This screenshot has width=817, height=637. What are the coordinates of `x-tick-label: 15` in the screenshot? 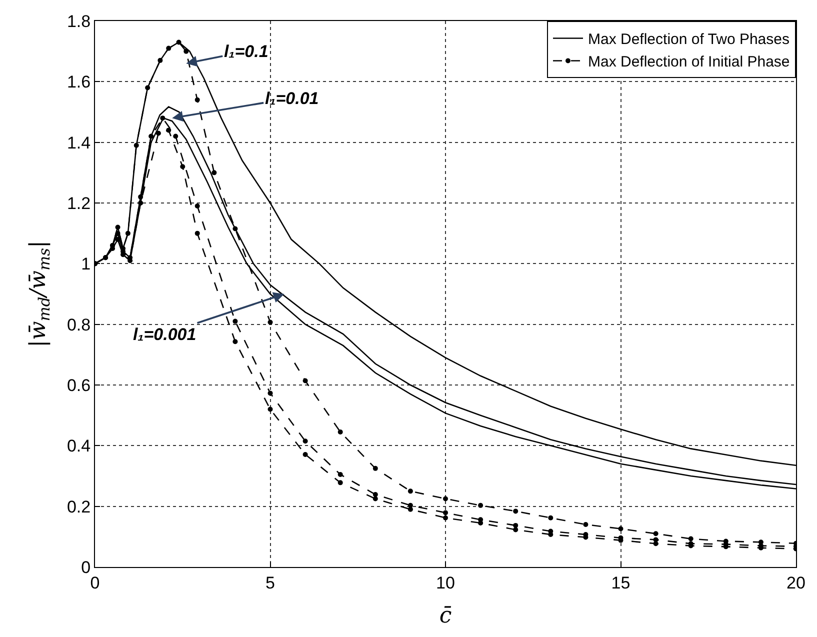 It's located at (620, 582).